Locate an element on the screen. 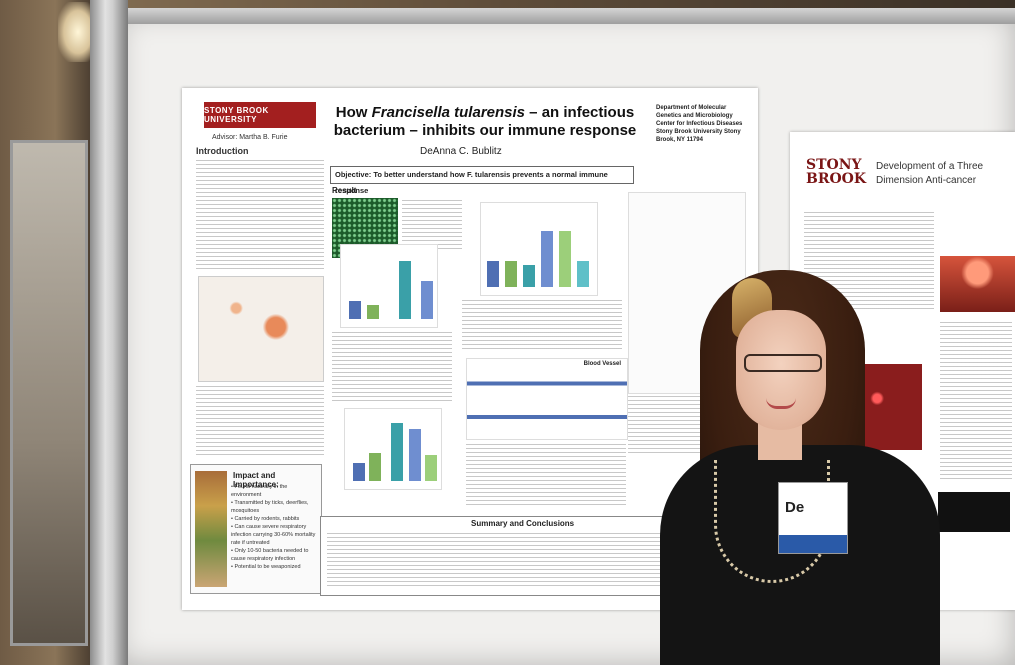  badge-name: De is located at coordinates (795, 507).